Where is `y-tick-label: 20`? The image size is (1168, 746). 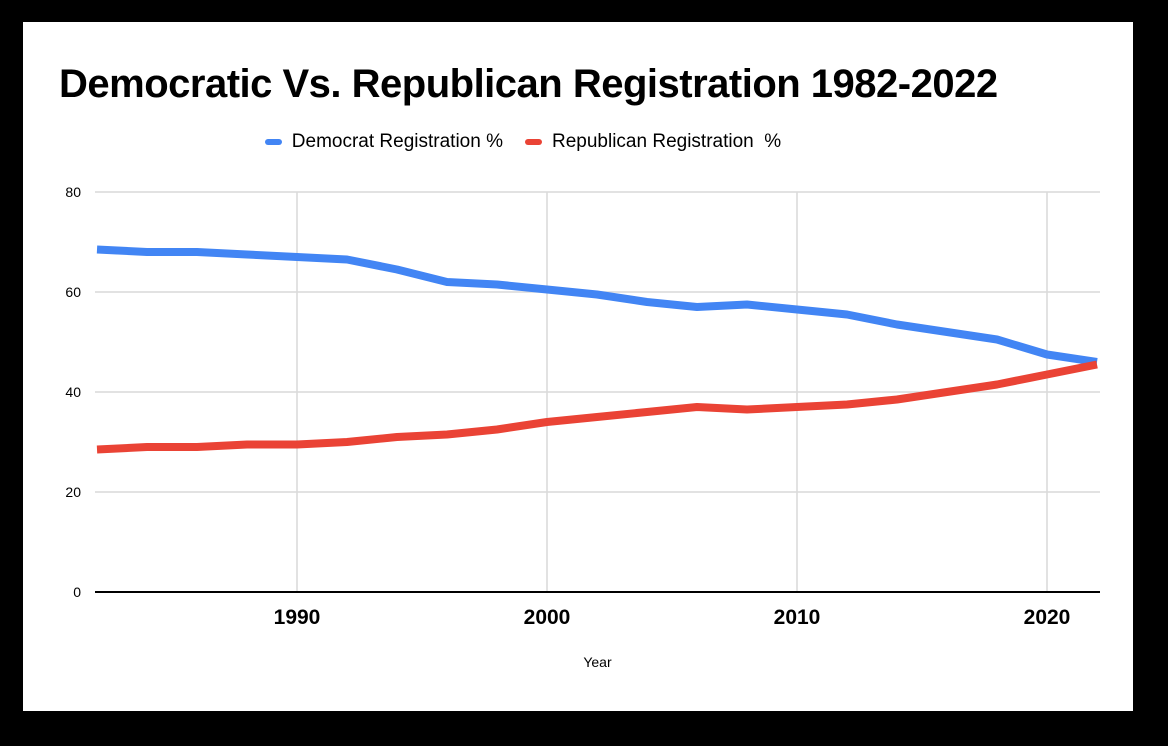
y-tick-label: 20 is located at coordinates (73, 492).